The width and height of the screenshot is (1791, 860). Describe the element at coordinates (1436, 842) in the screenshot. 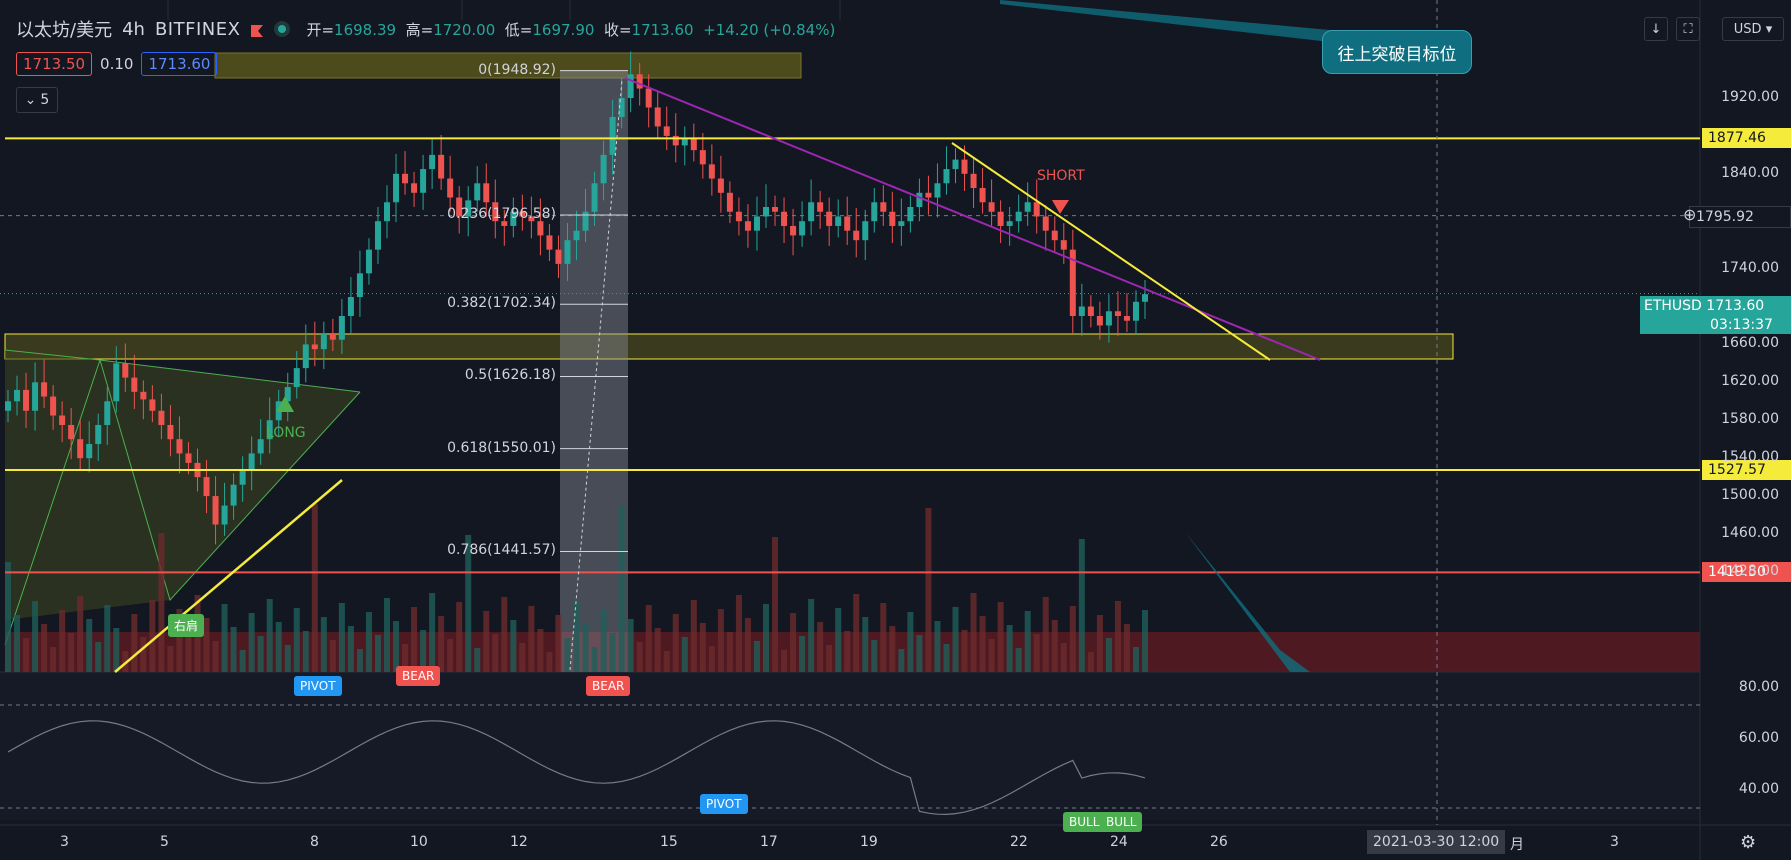

I see `crosshair-time-label: 2021-03-30 12:00` at that location.